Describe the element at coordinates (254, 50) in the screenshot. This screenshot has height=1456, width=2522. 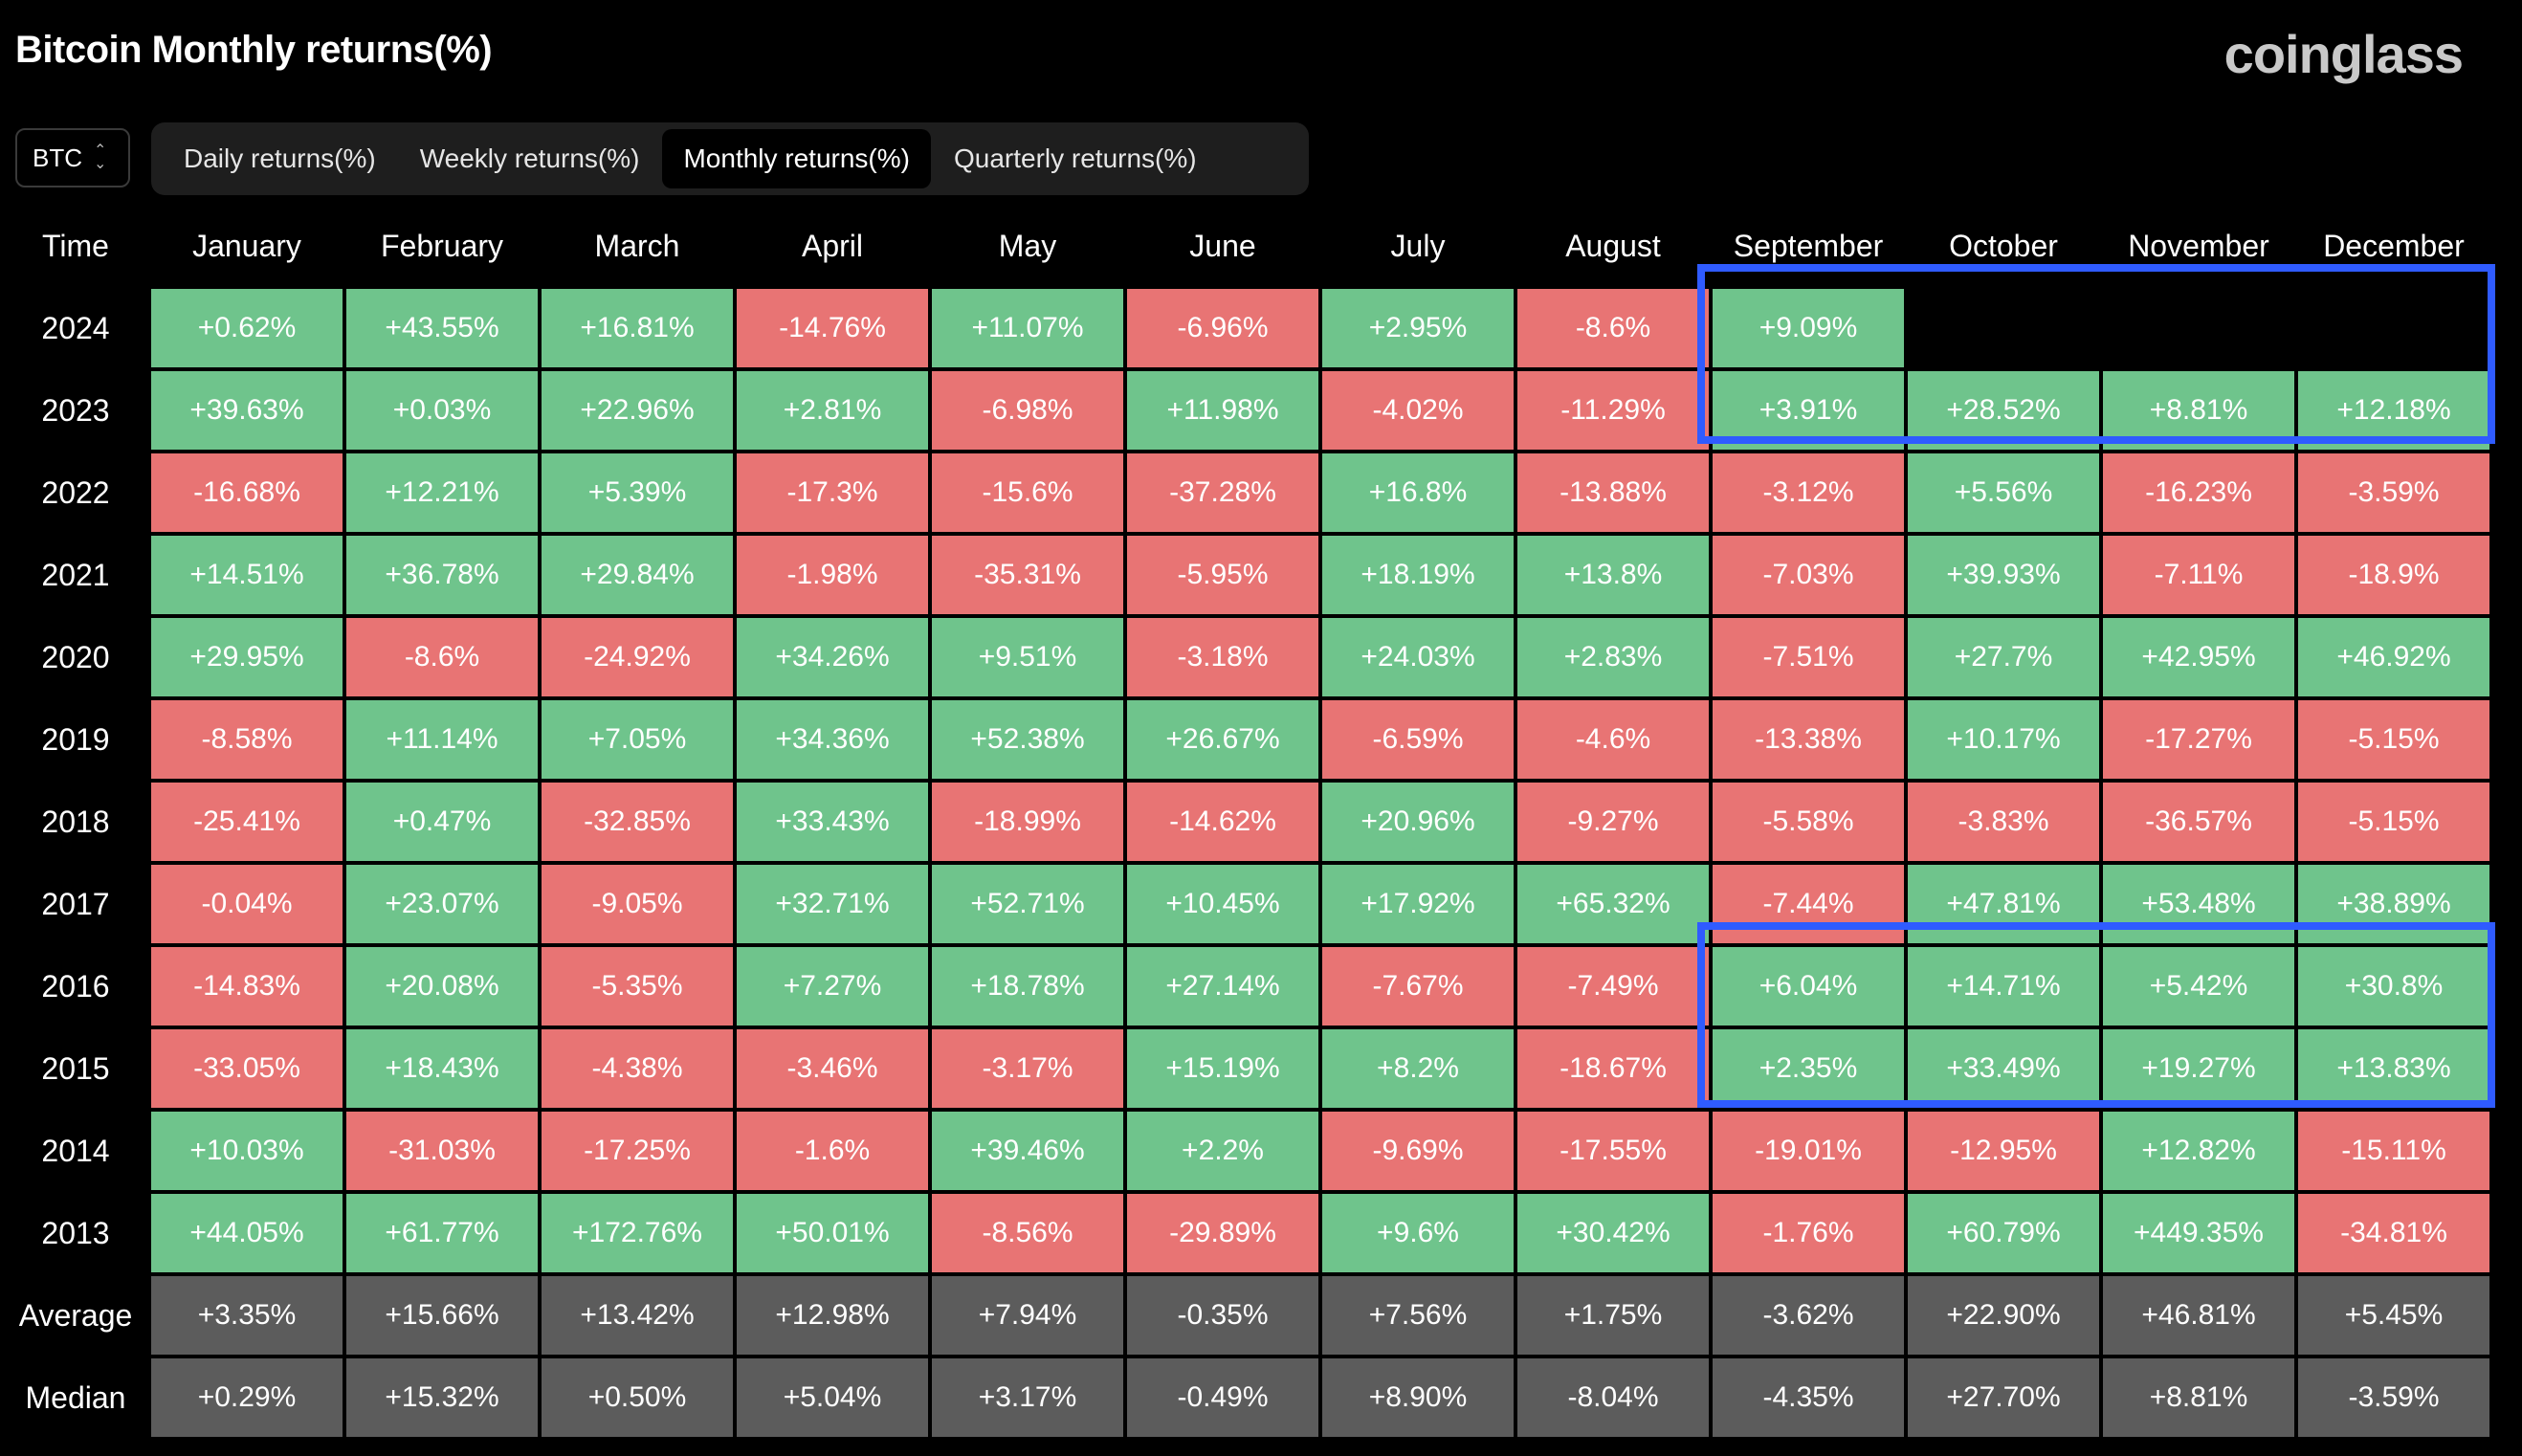
I see `page-title: Bitcoin Monthly returns(%)` at that location.